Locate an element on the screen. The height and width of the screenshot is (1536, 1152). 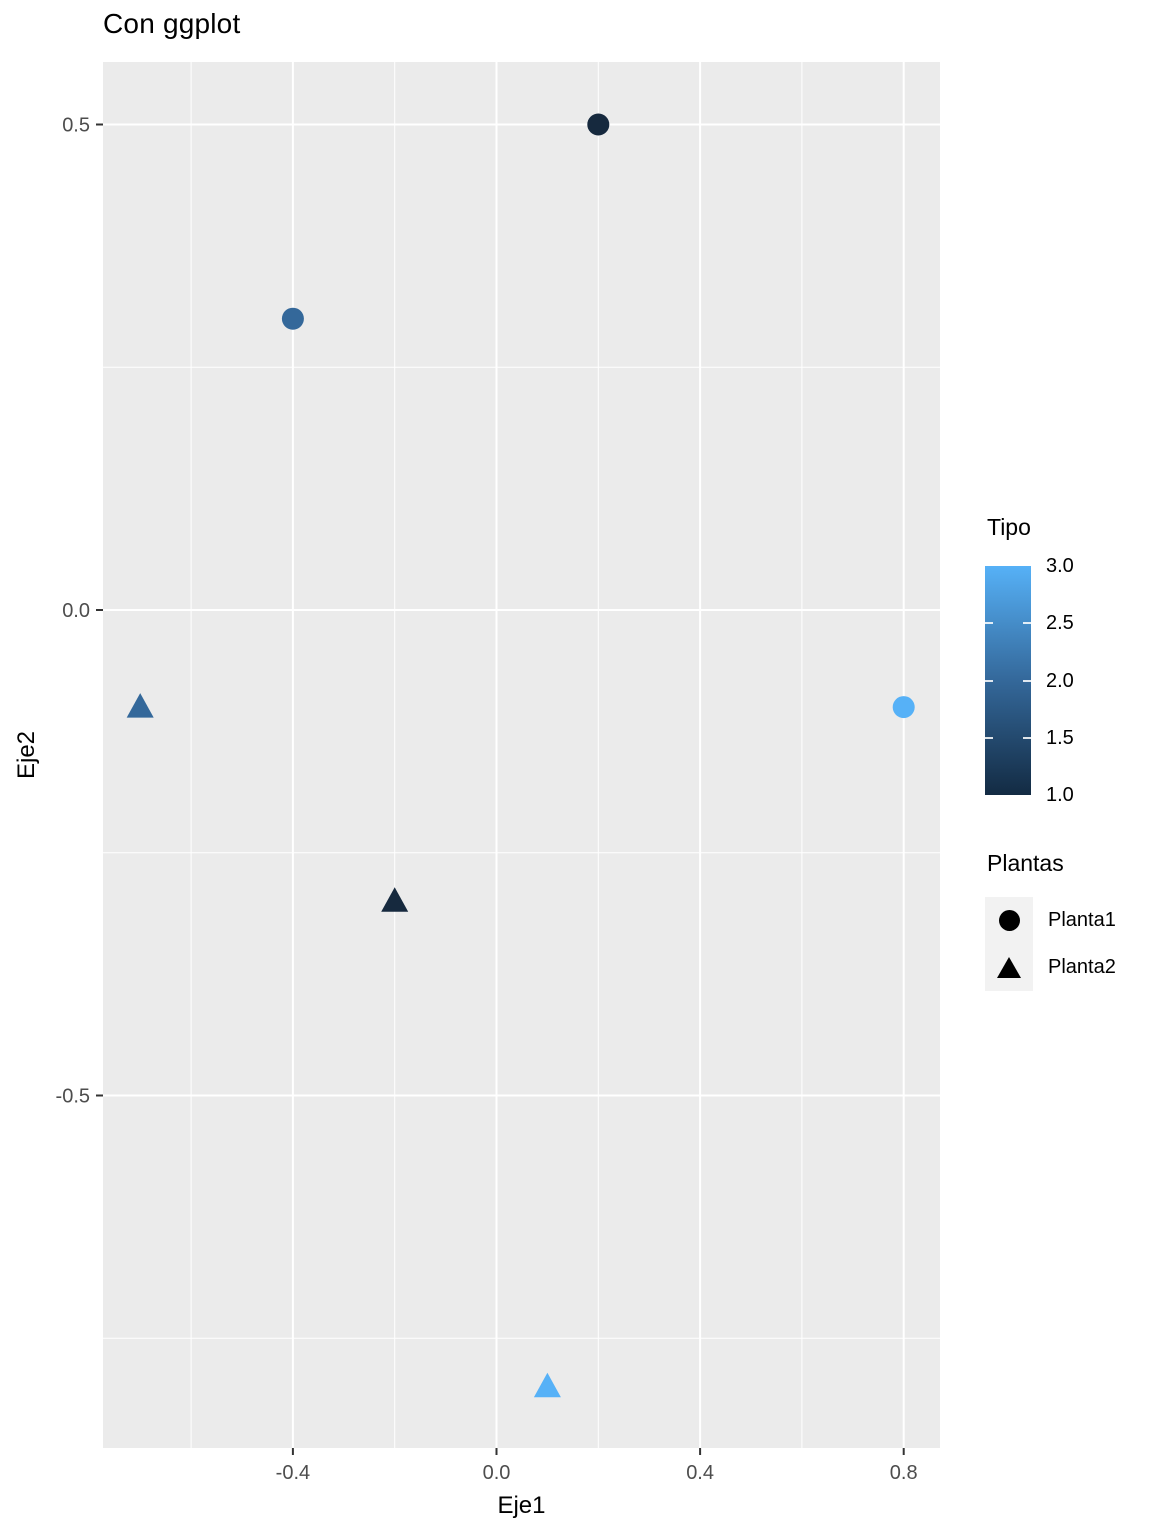
legend-plantas-title: Plantas is located at coordinates (1025, 863).